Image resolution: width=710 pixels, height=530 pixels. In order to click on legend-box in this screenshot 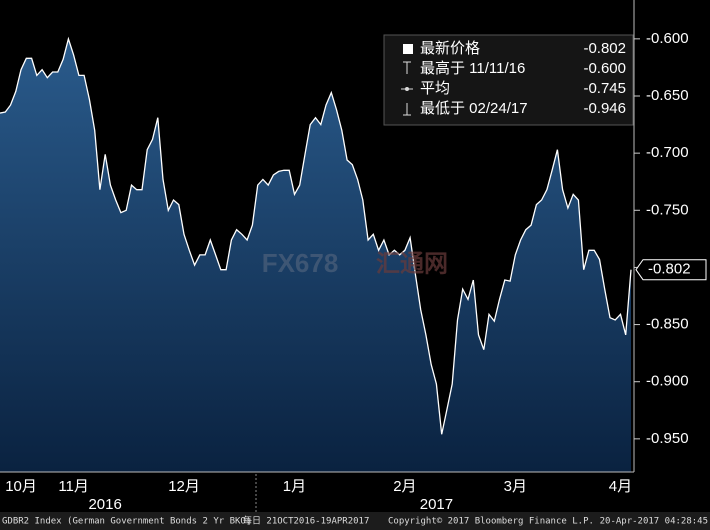, I will do `click(508, 80)`.